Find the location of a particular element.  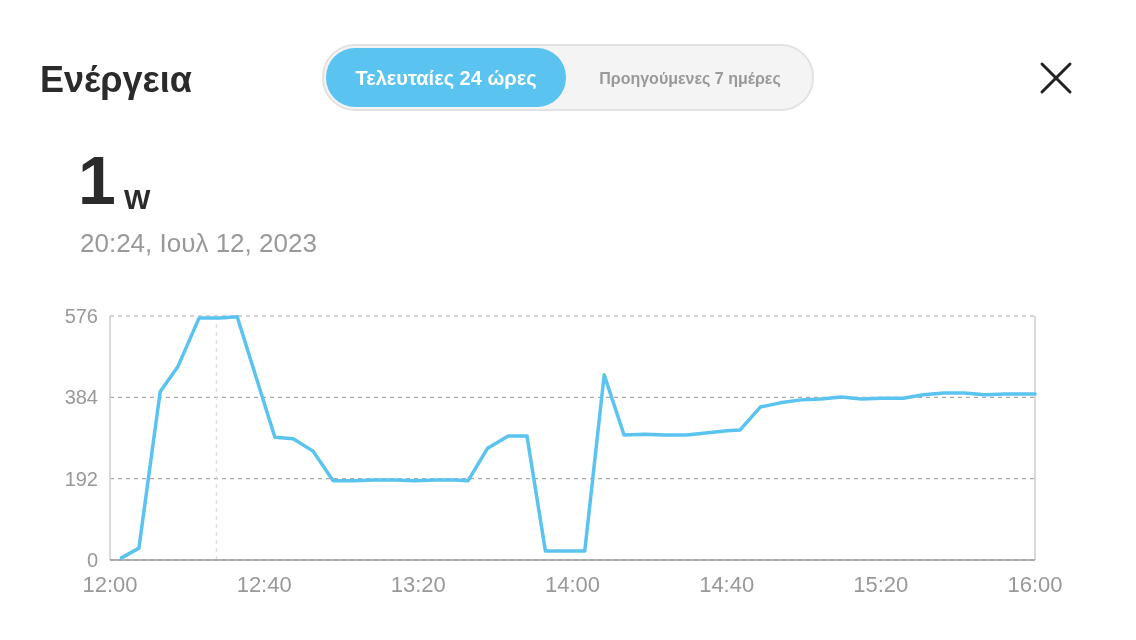

y-tick-label: 576 is located at coordinates (81, 316).